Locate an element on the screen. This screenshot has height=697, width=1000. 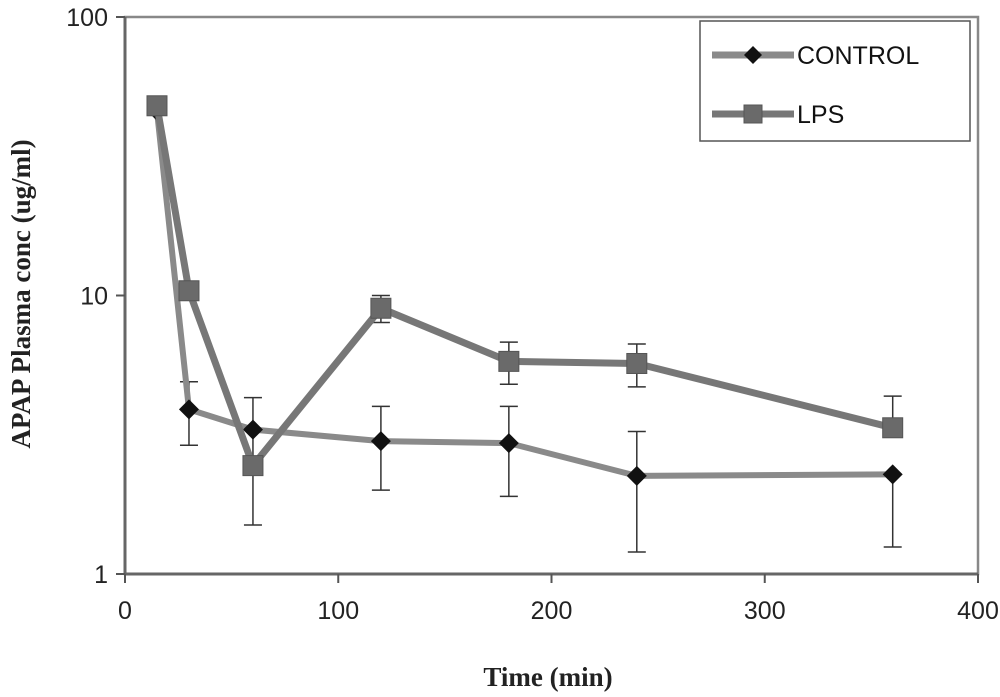
legend: CONTROL LPS is located at coordinates (835, 81).